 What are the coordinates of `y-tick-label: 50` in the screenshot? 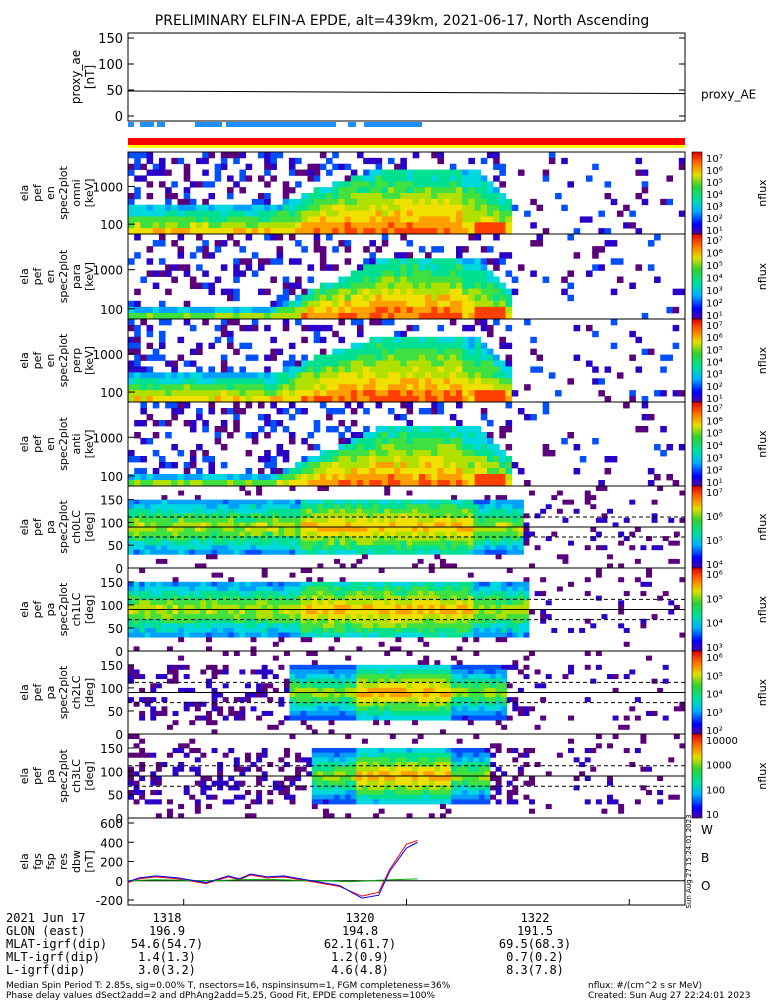 It's located at (115, 546).